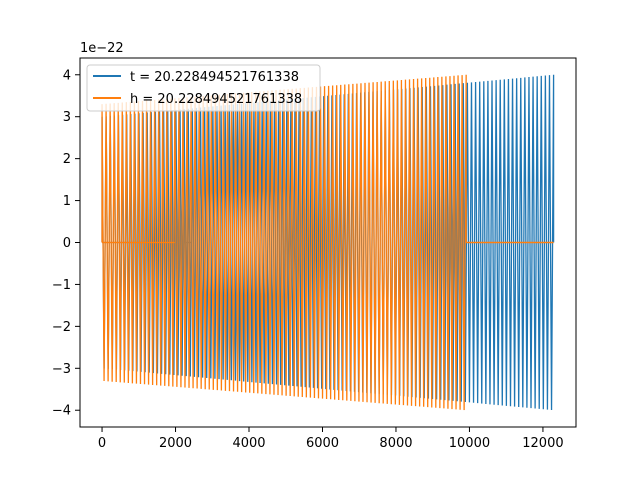 The height and width of the screenshot is (480, 640). I want to click on y-tick-label: −4, so click(61, 411).